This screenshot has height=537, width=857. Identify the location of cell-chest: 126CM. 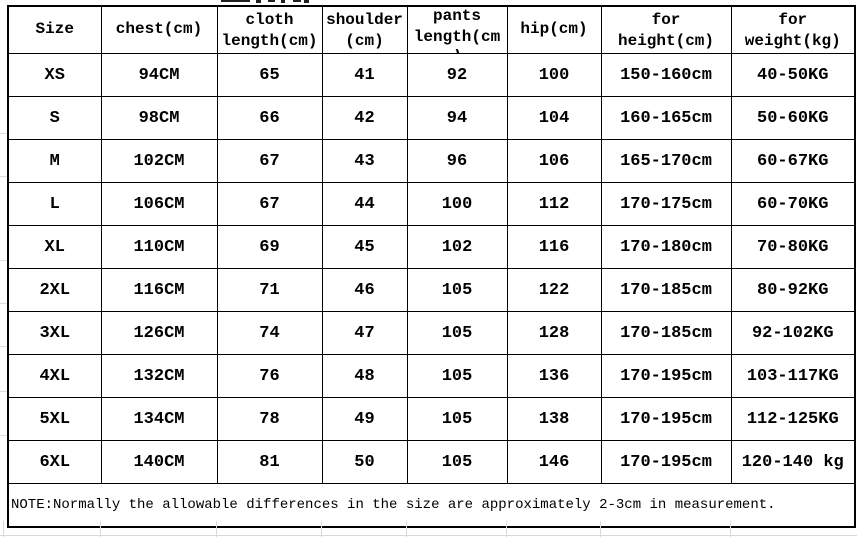
(159, 333).